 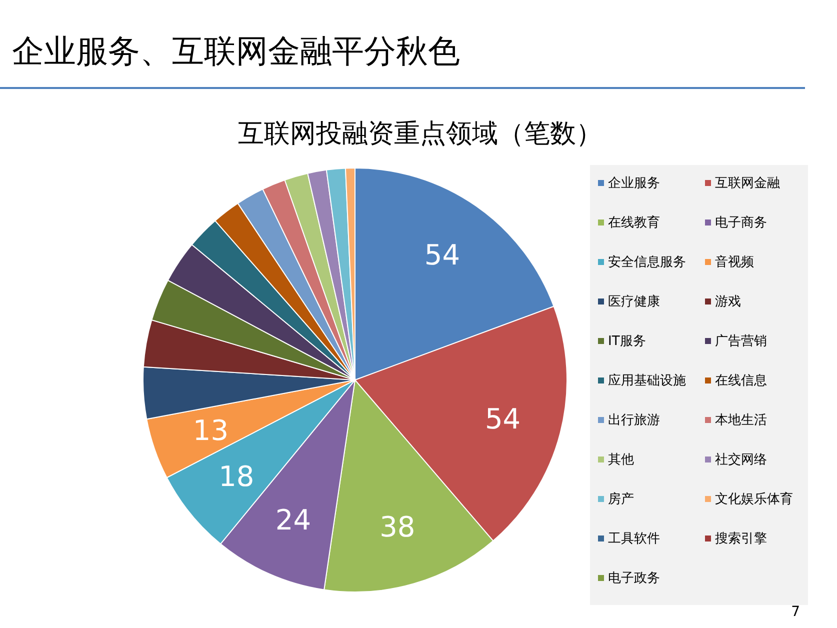 I want to click on data-label: 13, so click(x=210, y=430).